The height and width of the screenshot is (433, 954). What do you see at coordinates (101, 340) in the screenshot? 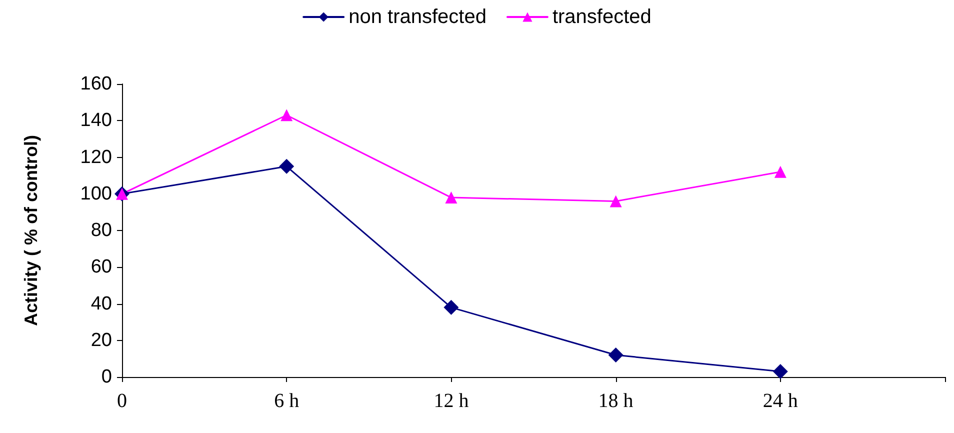
I see `y-tick-label: 20` at bounding box center [101, 340].